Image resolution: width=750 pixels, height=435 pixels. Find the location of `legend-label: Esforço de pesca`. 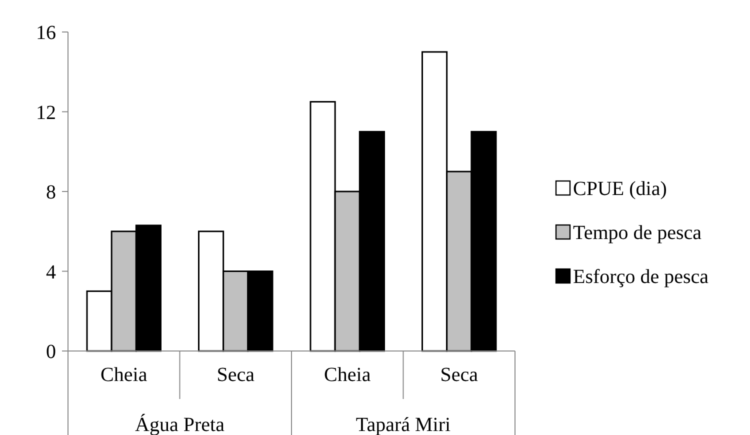

legend-label: Esforço de pesca is located at coordinates (641, 277).